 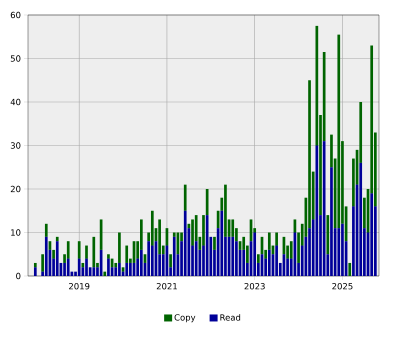 I want to click on x-tick-label: 2021, so click(x=166, y=286).